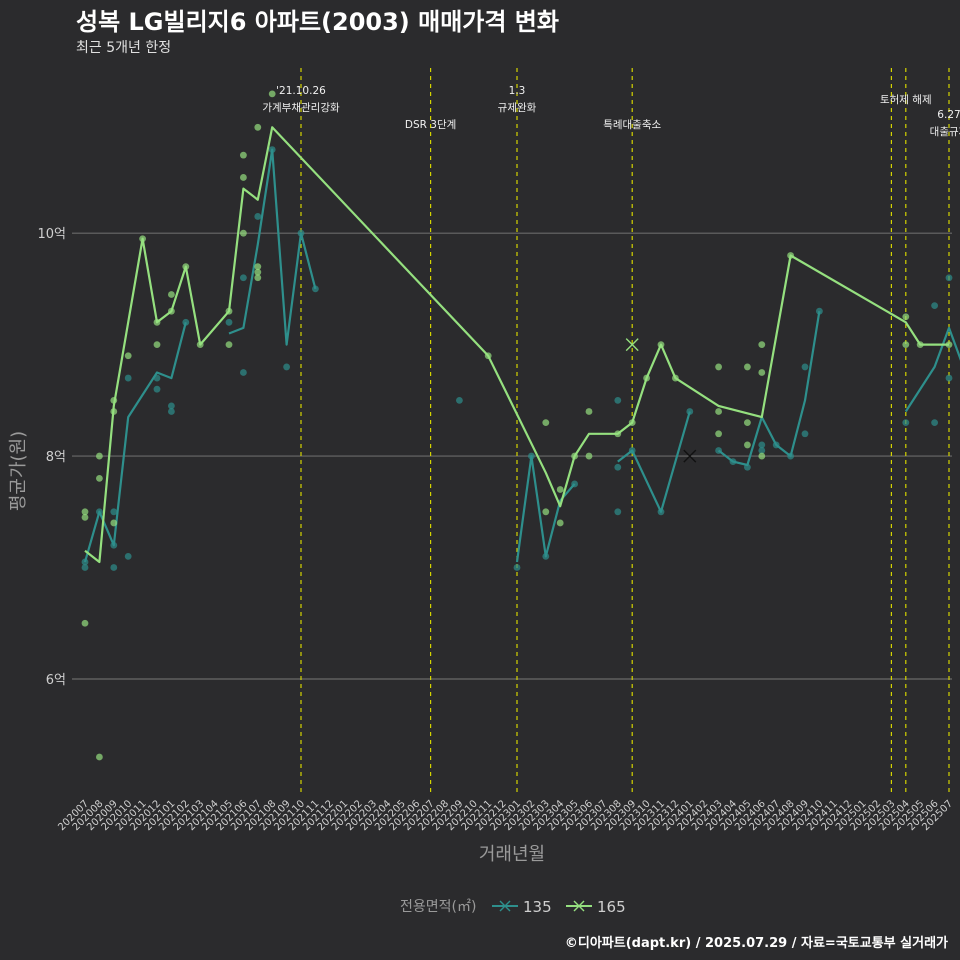 The width and height of the screenshot is (960, 960). I want to click on event-label: 6.27, so click(948, 115).